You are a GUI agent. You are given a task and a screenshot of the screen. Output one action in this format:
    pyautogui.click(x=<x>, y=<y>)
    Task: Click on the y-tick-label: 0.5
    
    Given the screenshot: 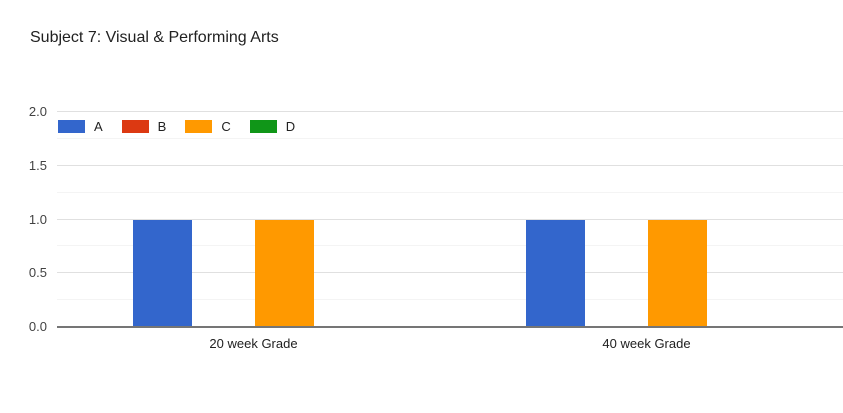 What is the action you would take?
    pyautogui.click(x=37, y=273)
    